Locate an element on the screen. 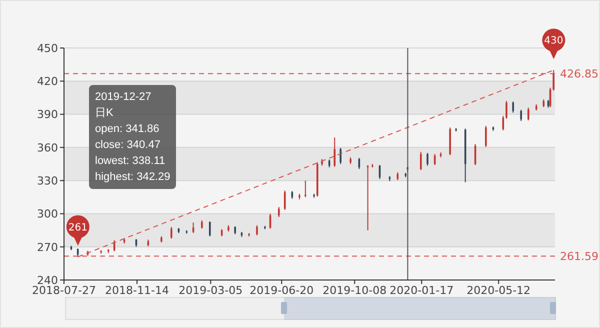  annotation: 261 is located at coordinates (78, 228).